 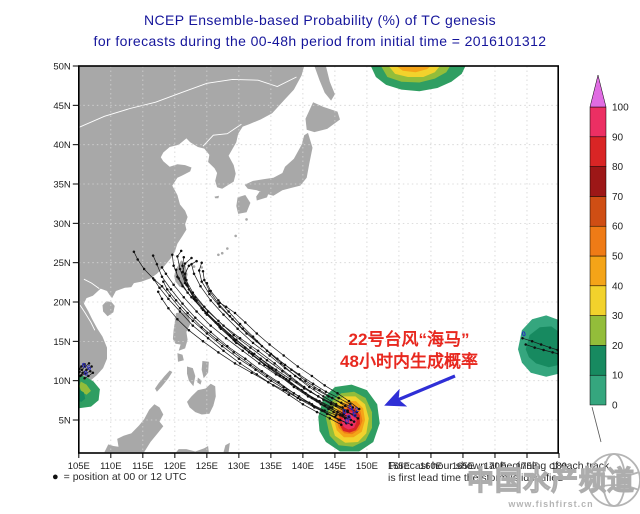 What do you see at coordinates (620, 257) in the screenshot?
I see `colorbar-labels: 0 10 20 30 40 50 60 70 80 90 100` at bounding box center [620, 257].